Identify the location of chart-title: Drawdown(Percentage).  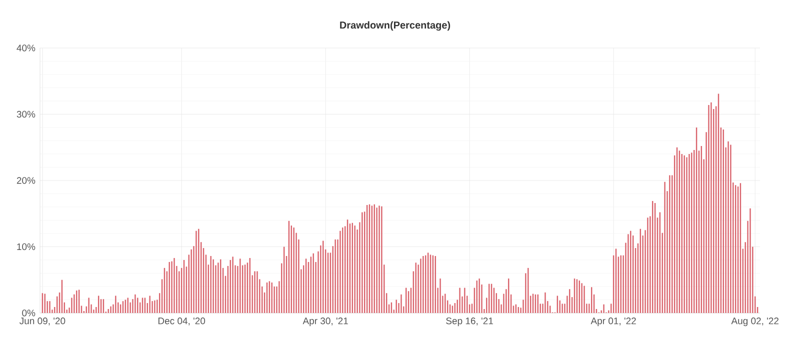
(395, 26).